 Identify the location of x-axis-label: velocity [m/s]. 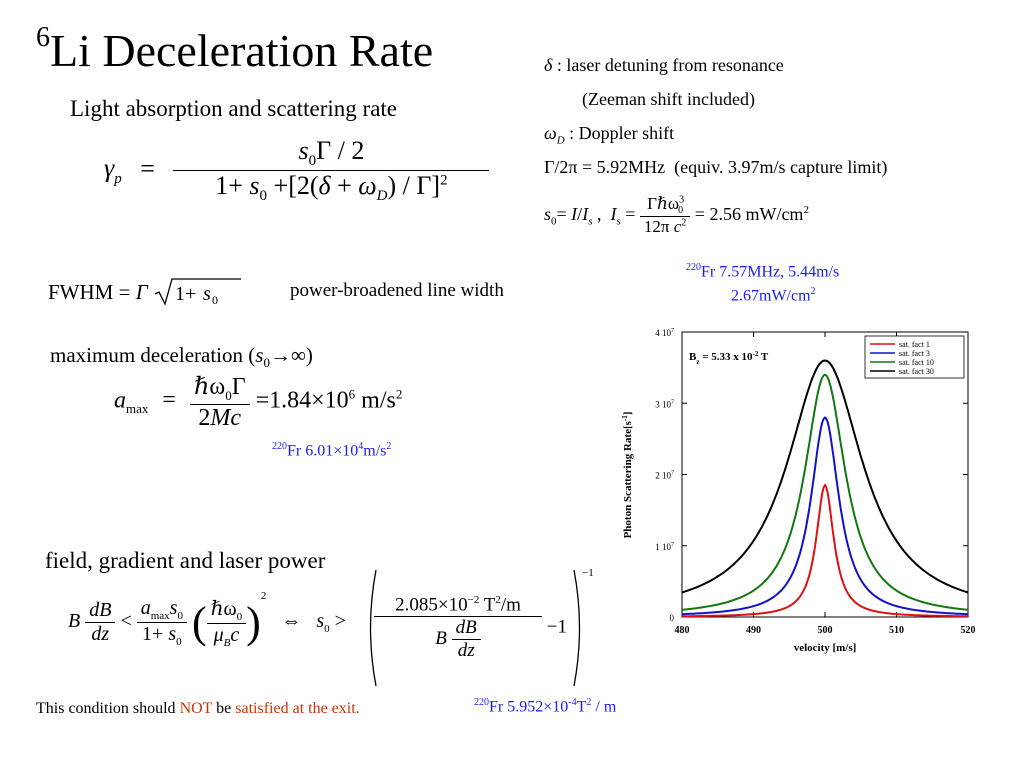
(825, 648).